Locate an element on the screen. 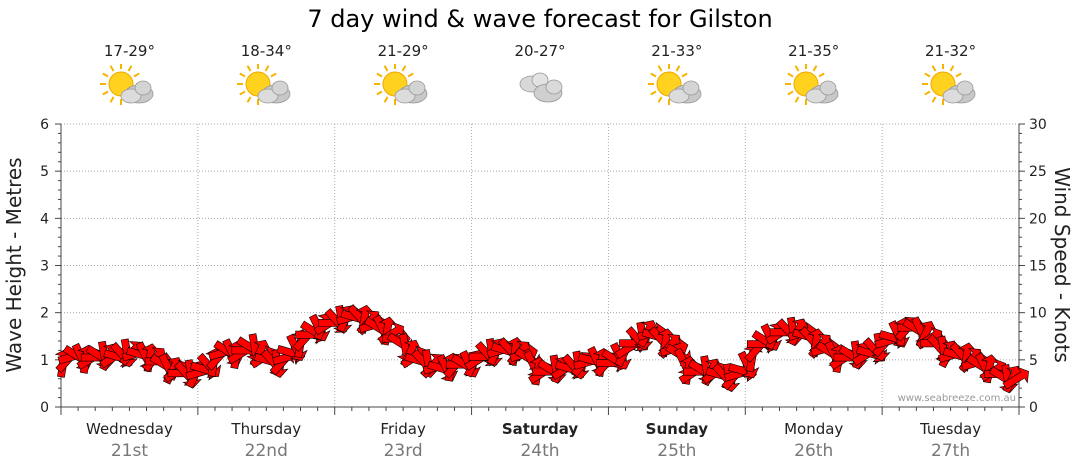 The height and width of the screenshot is (475, 1080). day-forecast-friday: 21-29° is located at coordinates (403, 77).